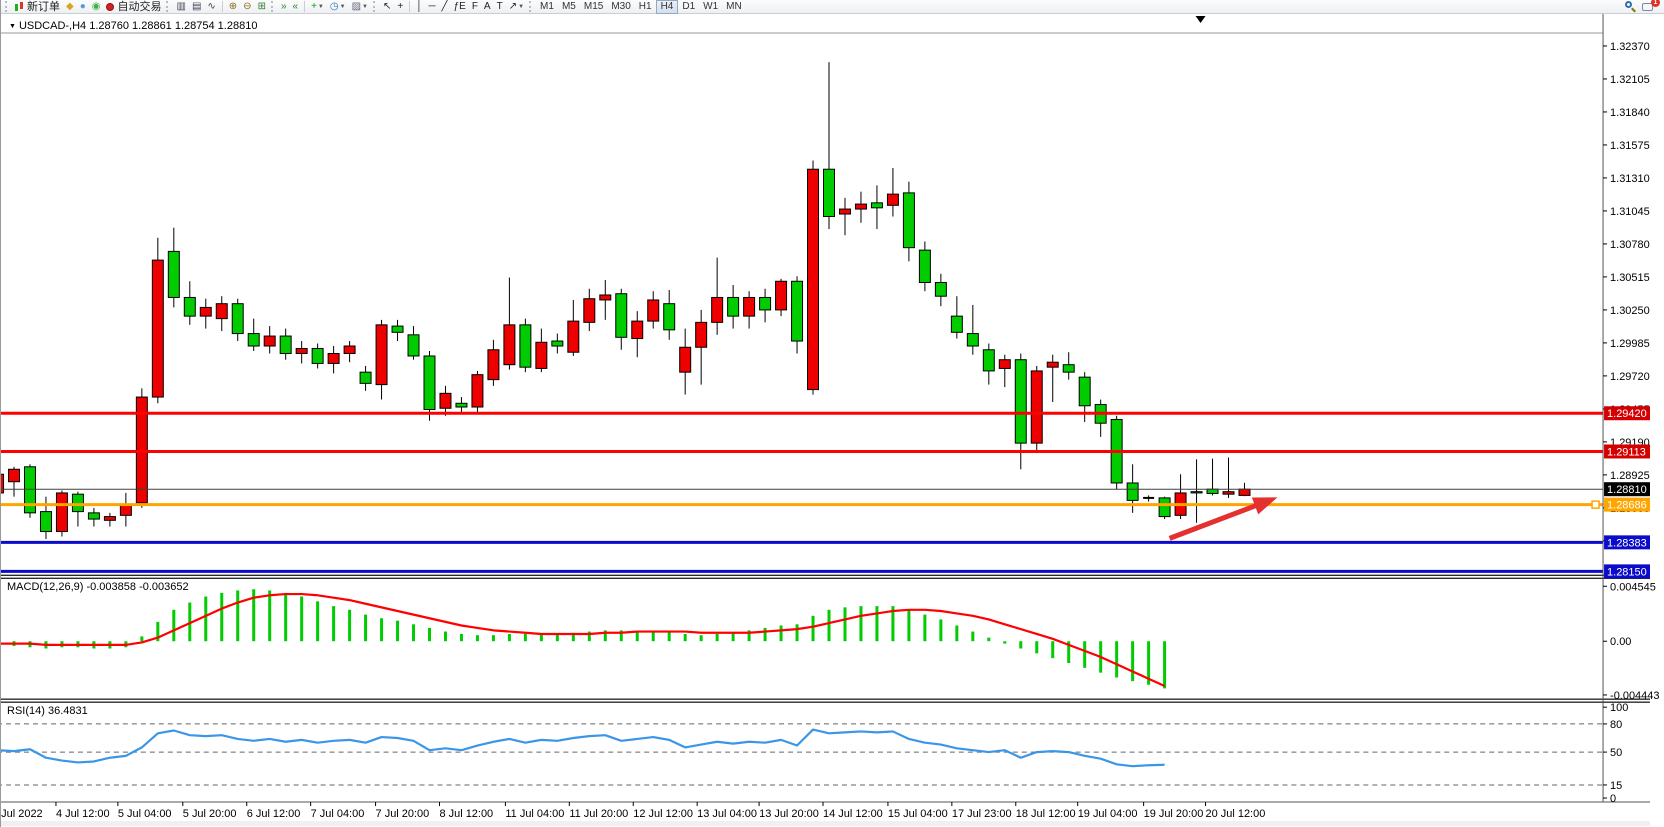 The image size is (1664, 827). What do you see at coordinates (1630, 212) in the screenshot?
I see `price-tick-label: 1.31045` at bounding box center [1630, 212].